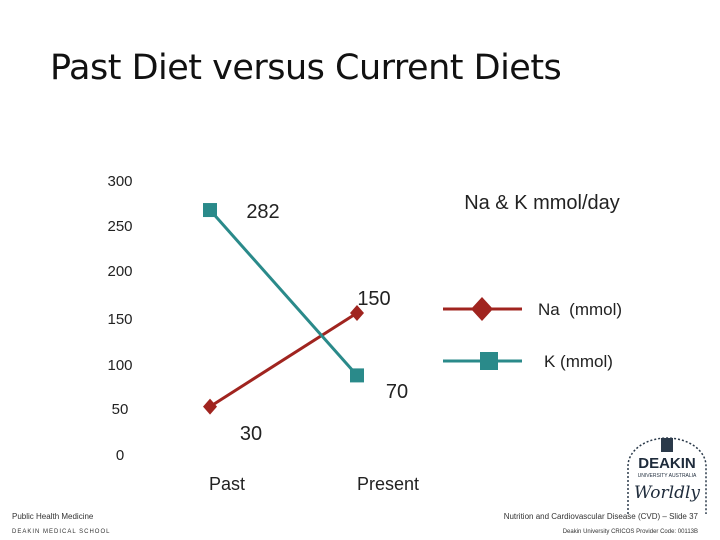  I want to click on y-tick-label: 150, so click(119, 319).